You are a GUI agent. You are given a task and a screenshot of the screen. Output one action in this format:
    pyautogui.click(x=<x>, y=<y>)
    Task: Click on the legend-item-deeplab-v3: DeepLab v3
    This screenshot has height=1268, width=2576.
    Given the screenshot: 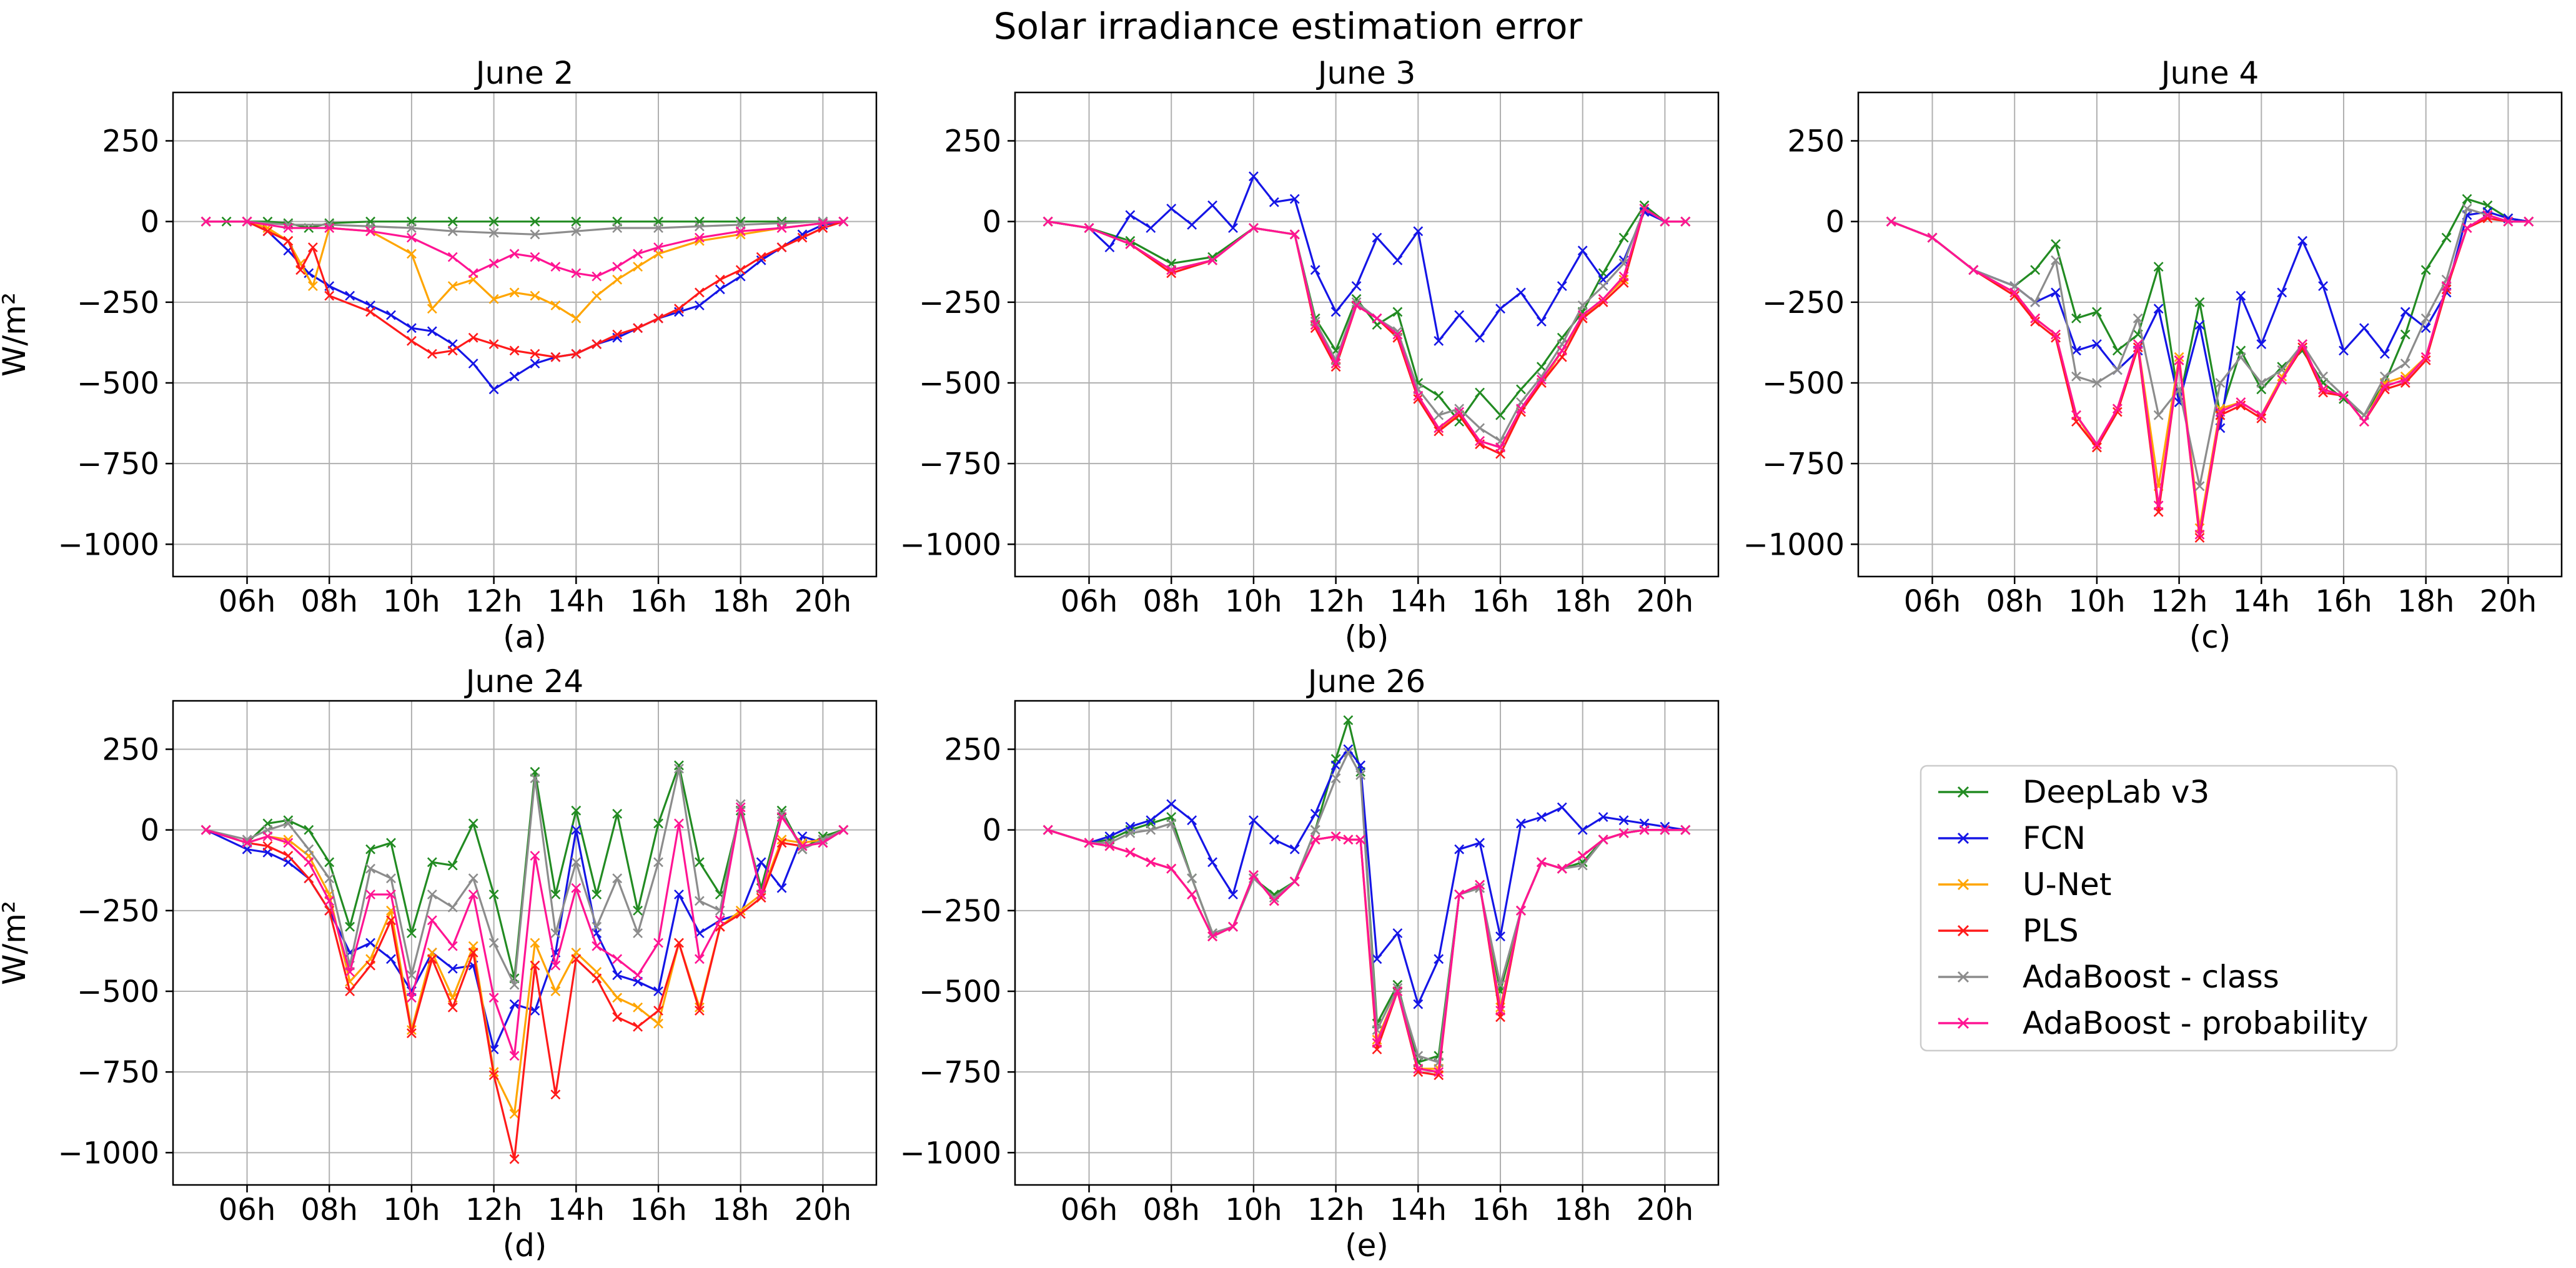 What is the action you would take?
    pyautogui.click(x=2073, y=792)
    